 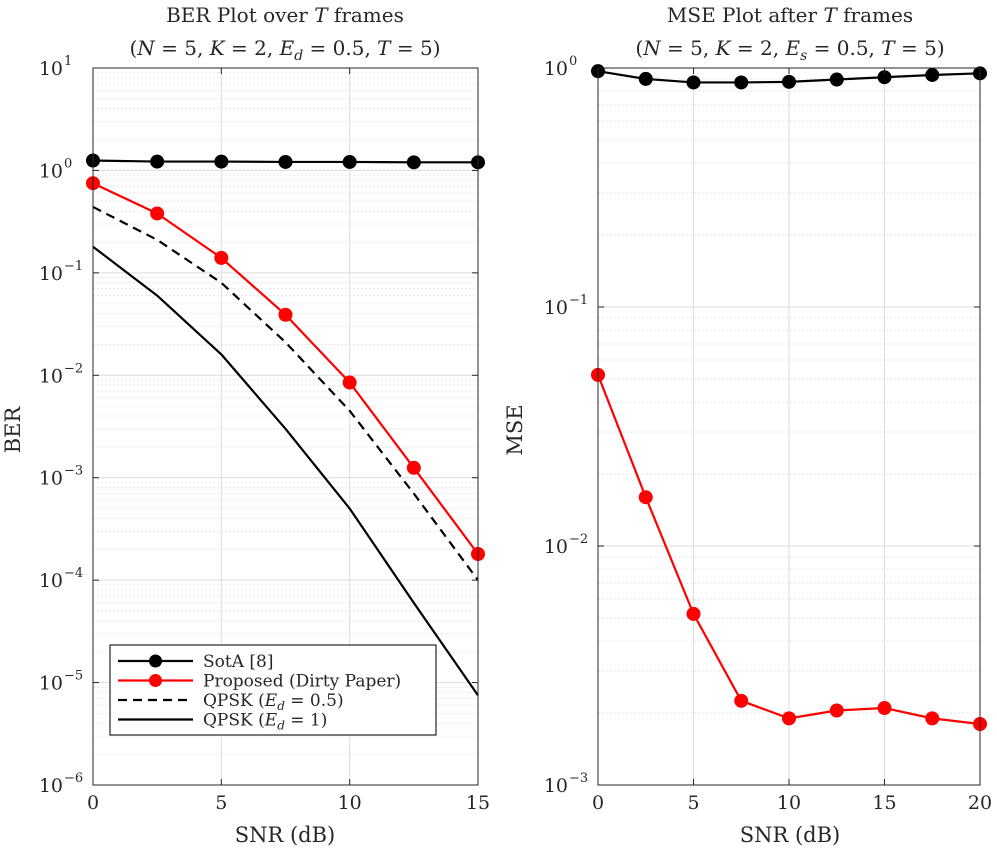 What do you see at coordinates (578, 300) in the screenshot?
I see `mse-chart-ytick-exponent: −1` at bounding box center [578, 300].